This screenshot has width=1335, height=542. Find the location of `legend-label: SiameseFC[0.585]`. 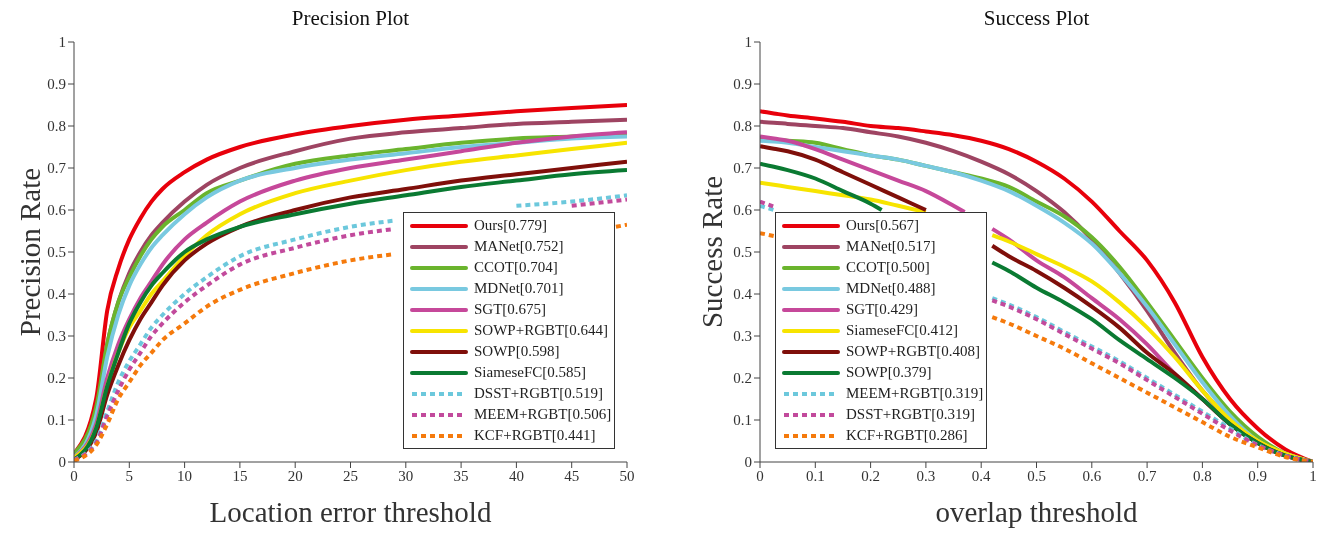

legend-label: SiameseFC[0.585] is located at coordinates (530, 372).